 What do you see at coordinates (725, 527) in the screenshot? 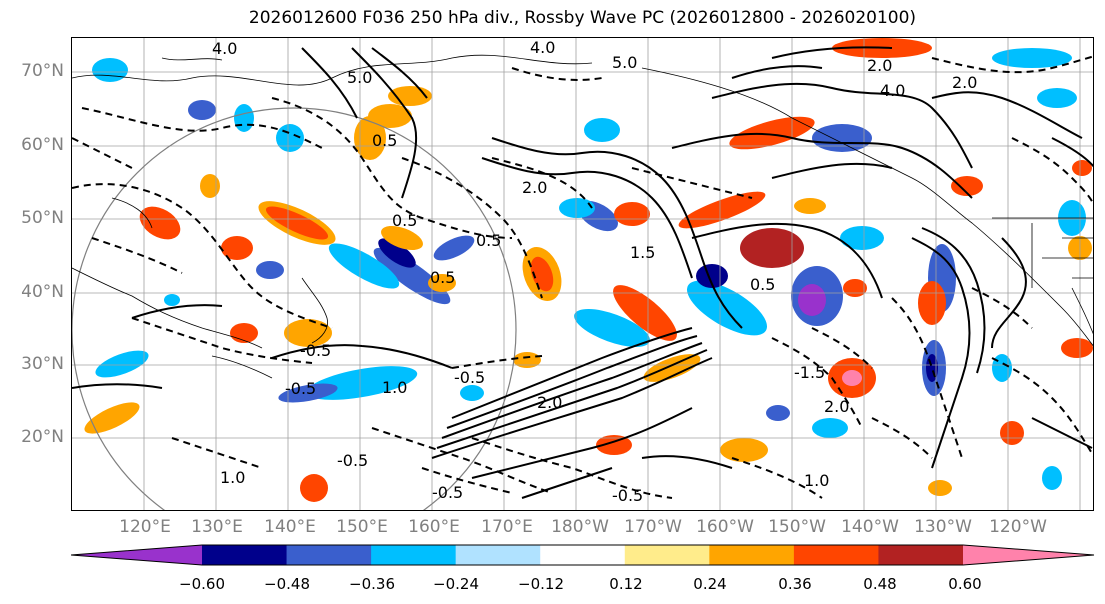
I see `lon-label-160w: 160°W` at bounding box center [725, 527].